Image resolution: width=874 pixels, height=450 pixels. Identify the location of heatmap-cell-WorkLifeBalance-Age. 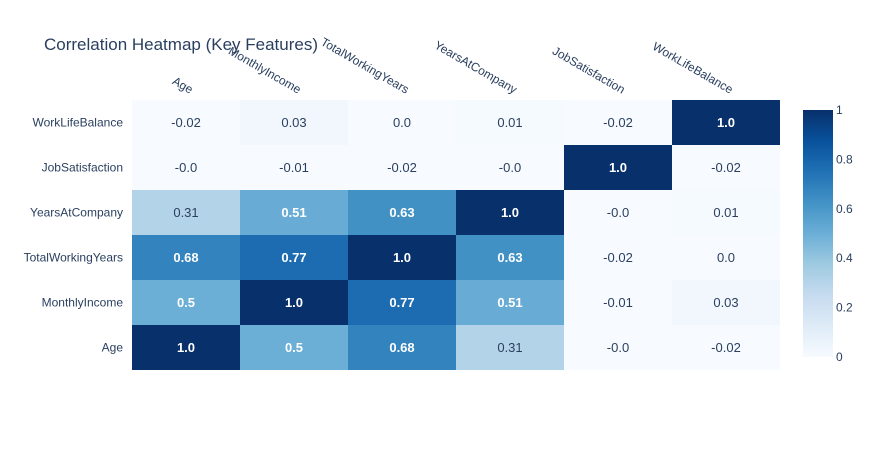
(186, 122).